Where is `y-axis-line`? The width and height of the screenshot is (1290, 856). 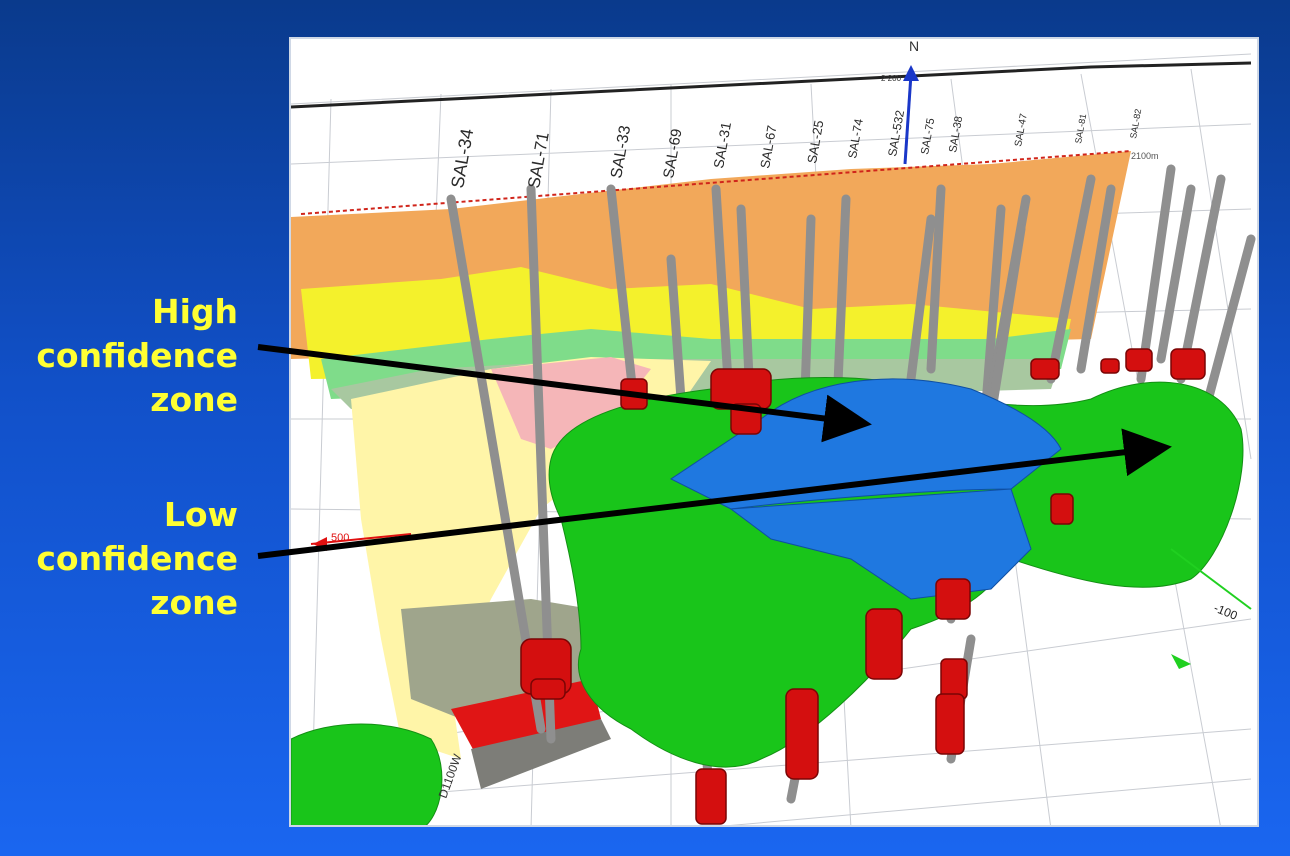
y-axis-line is located at coordinates (1211, 579).